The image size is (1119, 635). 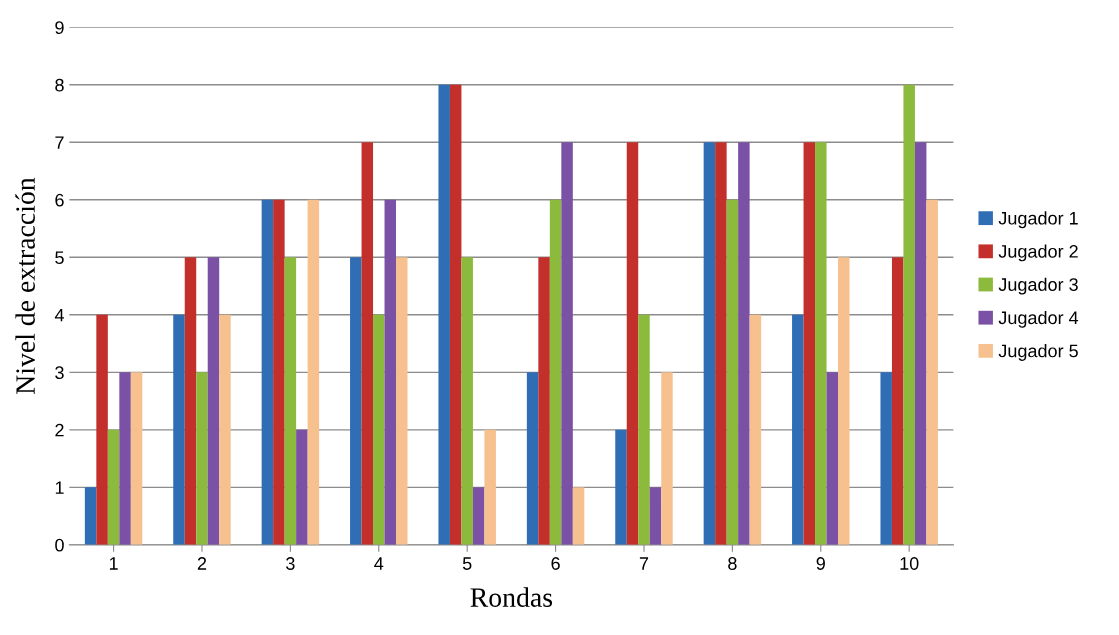 What do you see at coordinates (820, 563) in the screenshot?
I see `x-tick-label: 9` at bounding box center [820, 563].